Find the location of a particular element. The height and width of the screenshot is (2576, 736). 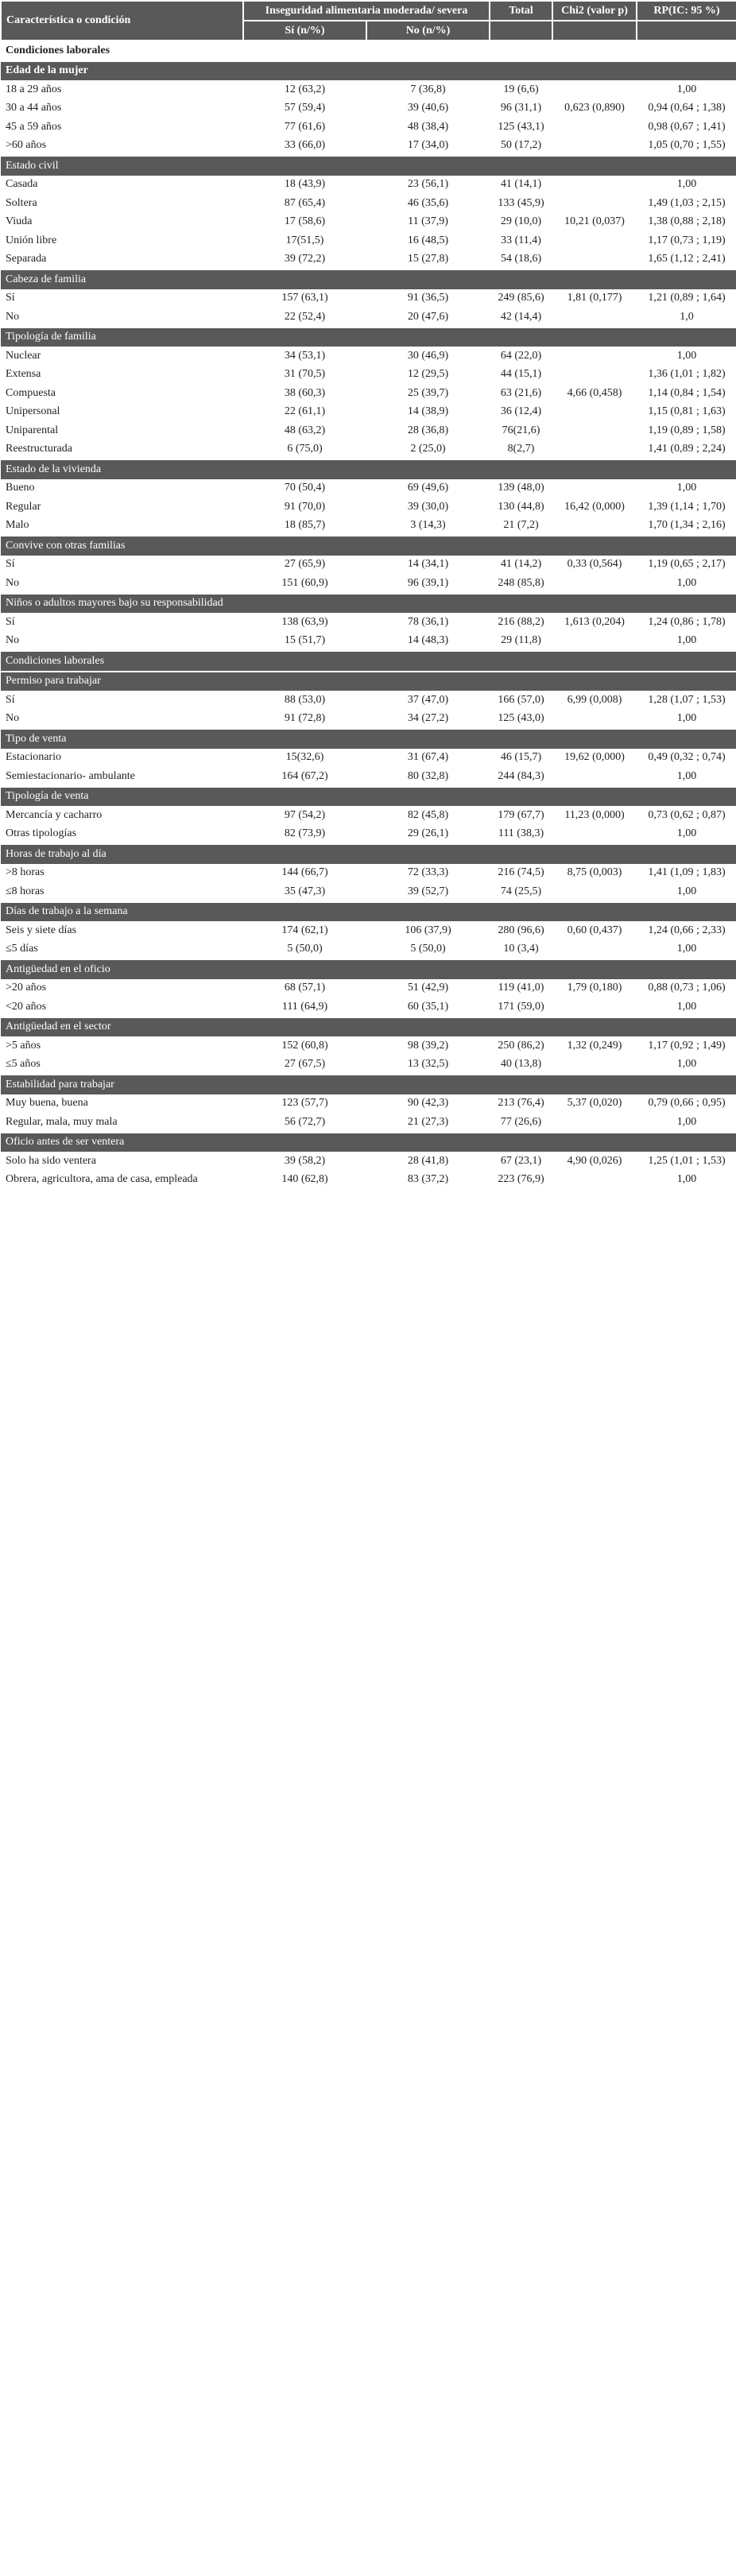

table-cell: Regular is located at coordinates (23, 506).